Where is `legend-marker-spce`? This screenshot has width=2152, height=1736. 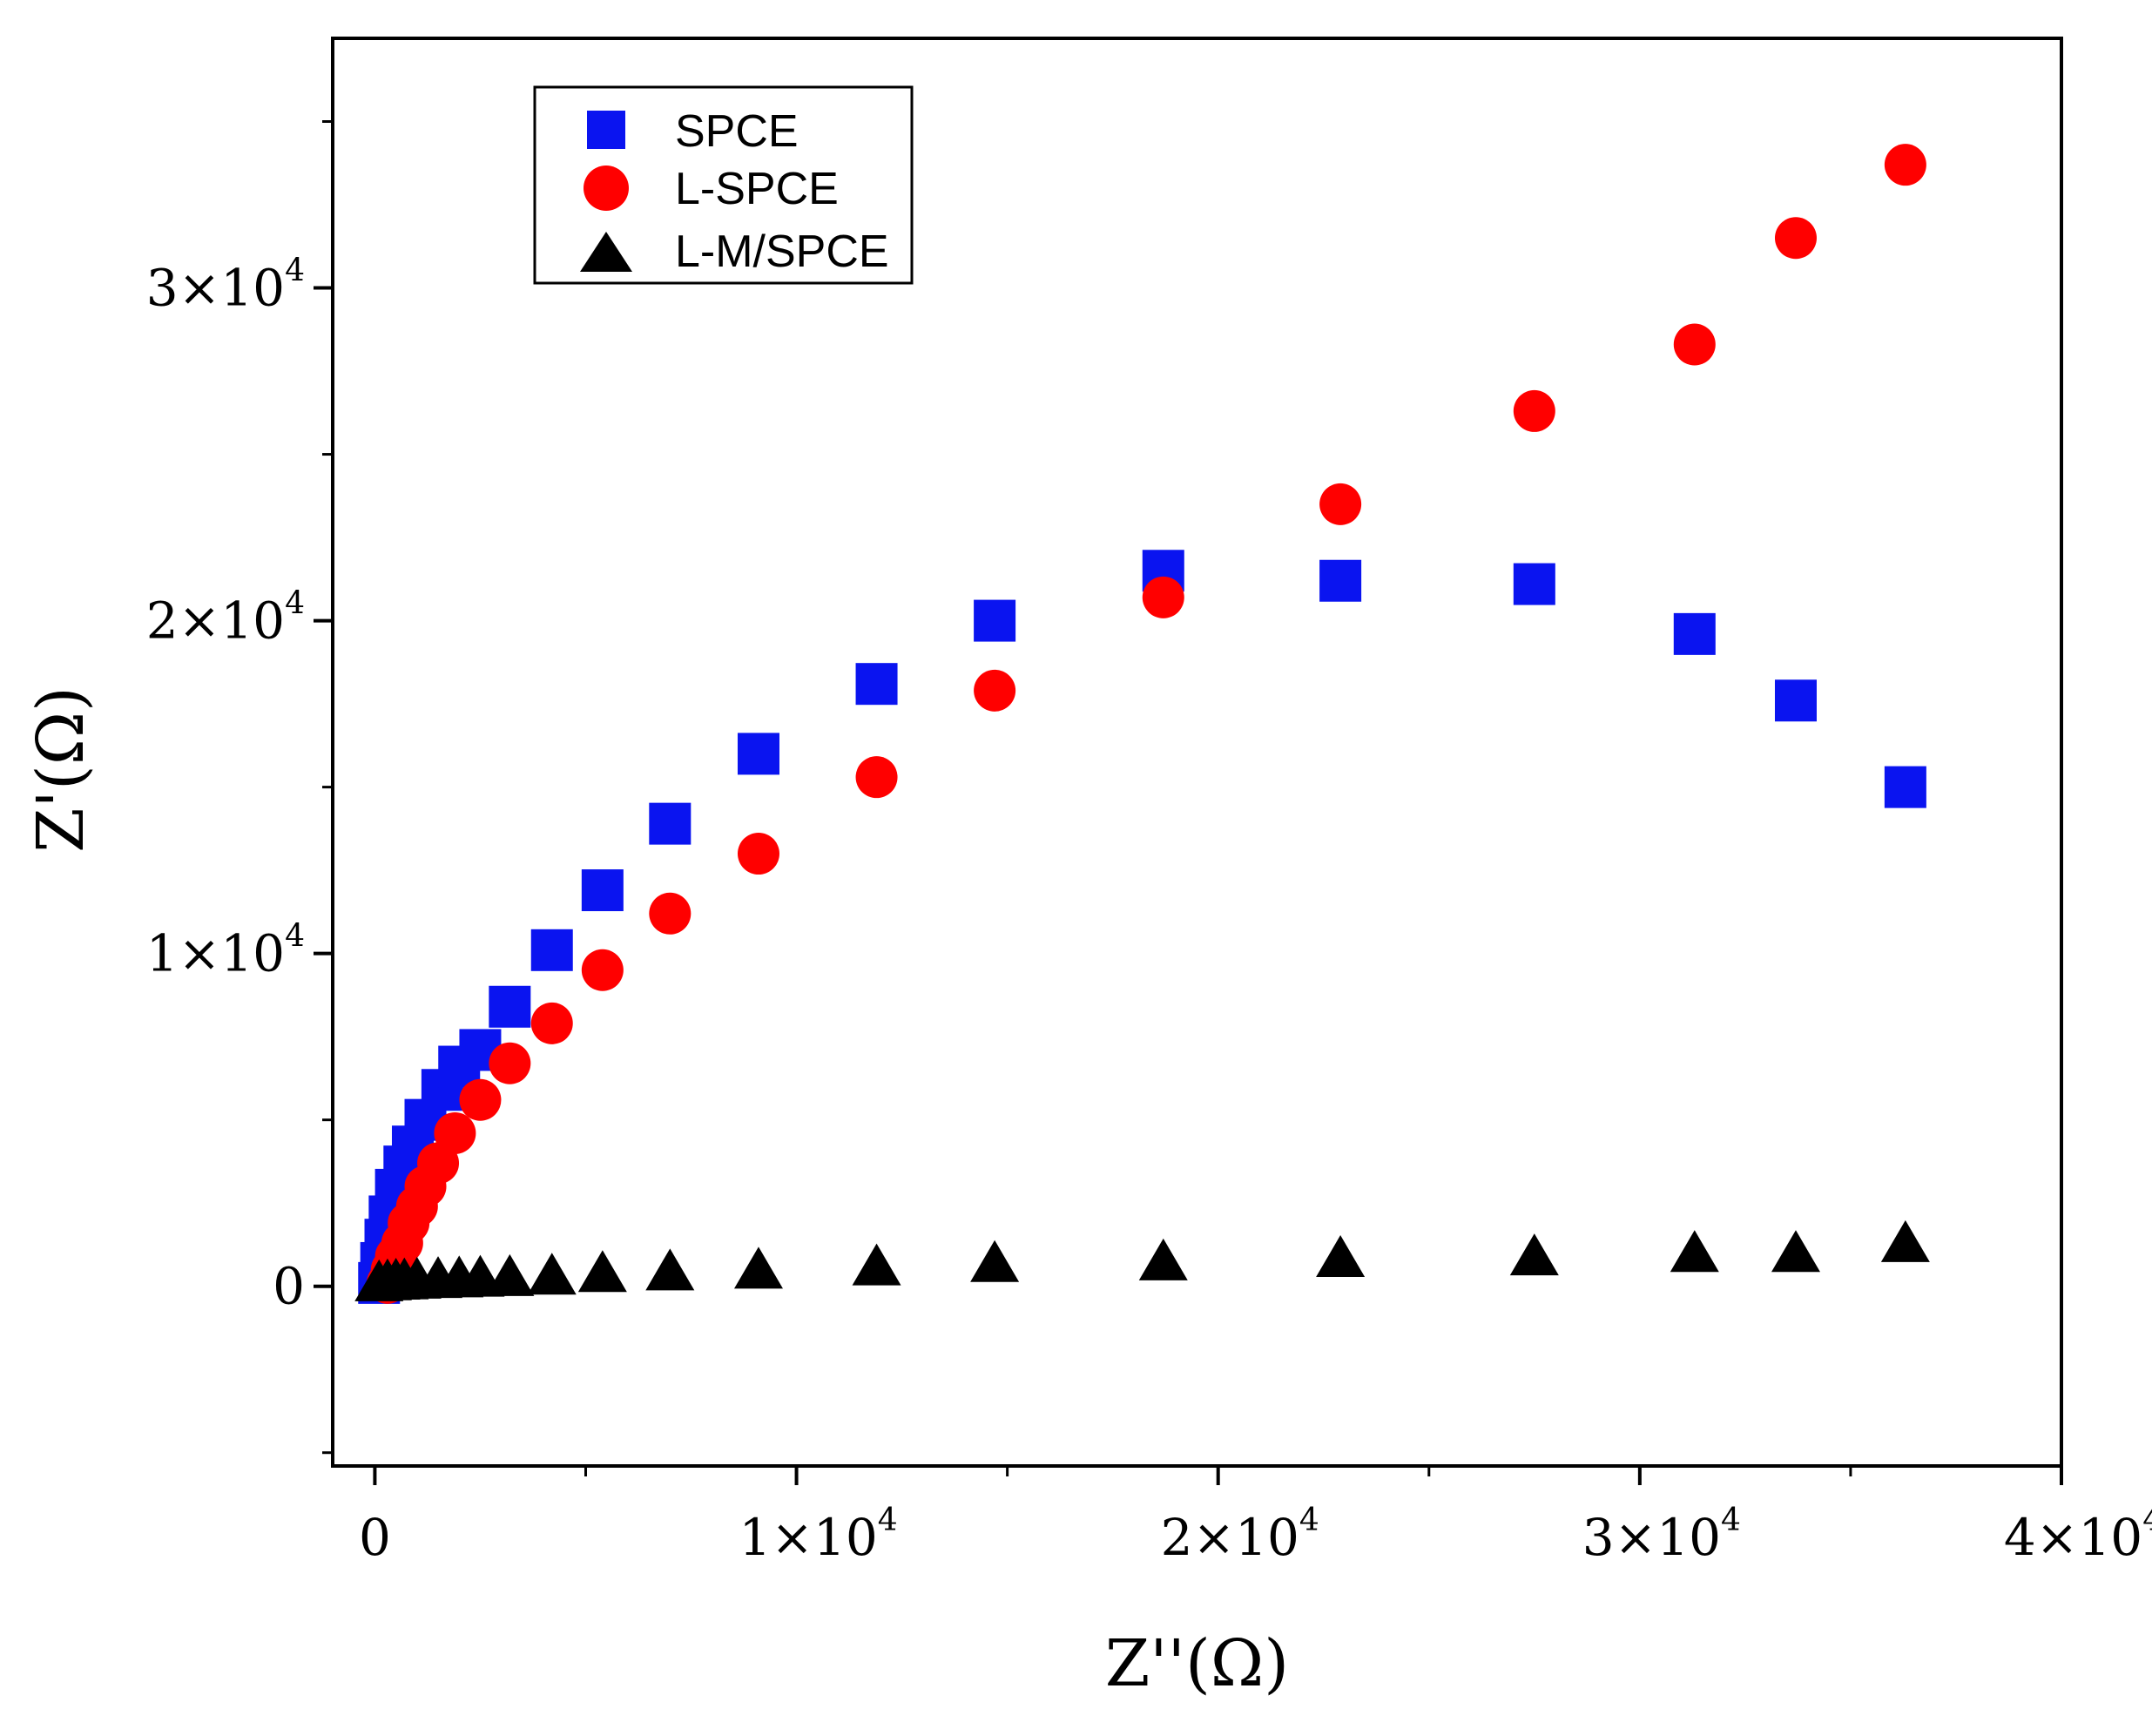
legend-marker-spce is located at coordinates (606, 130).